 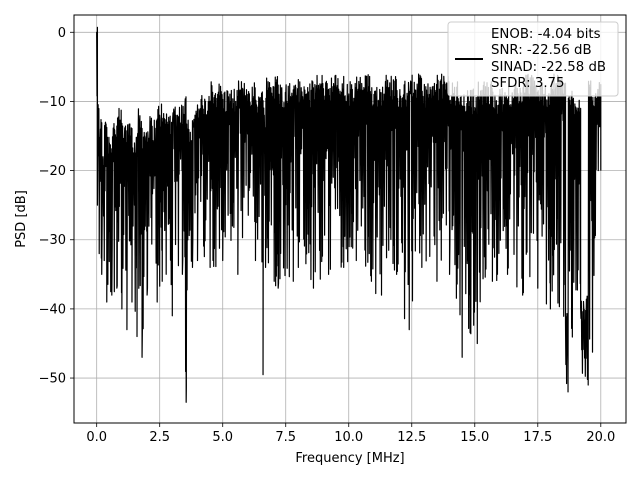 I want to click on y-axis-label: PSD [dB], so click(x=21, y=219).